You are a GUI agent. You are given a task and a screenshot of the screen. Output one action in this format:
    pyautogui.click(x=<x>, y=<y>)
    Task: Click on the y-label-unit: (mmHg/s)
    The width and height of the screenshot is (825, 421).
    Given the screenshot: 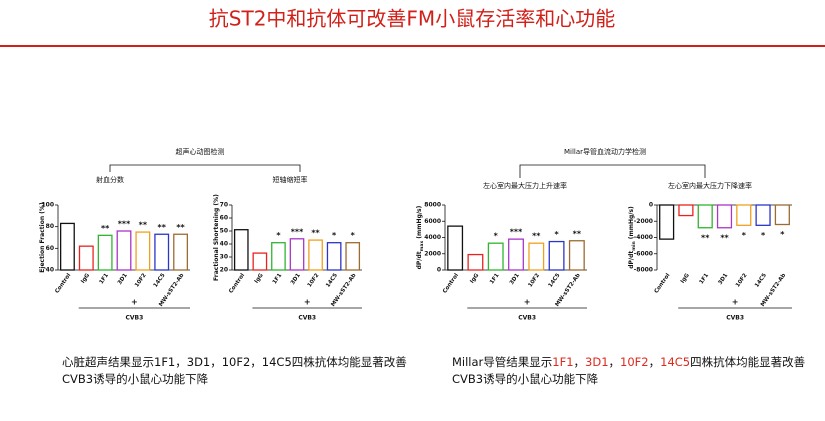 What is the action you would take?
    pyautogui.click(x=631, y=222)
    